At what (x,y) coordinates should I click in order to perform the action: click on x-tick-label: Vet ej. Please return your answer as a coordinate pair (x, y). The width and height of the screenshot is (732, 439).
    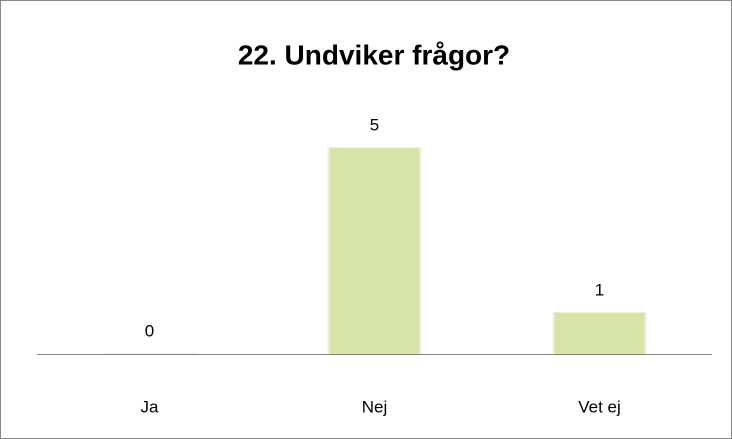
    Looking at the image, I should click on (599, 406).